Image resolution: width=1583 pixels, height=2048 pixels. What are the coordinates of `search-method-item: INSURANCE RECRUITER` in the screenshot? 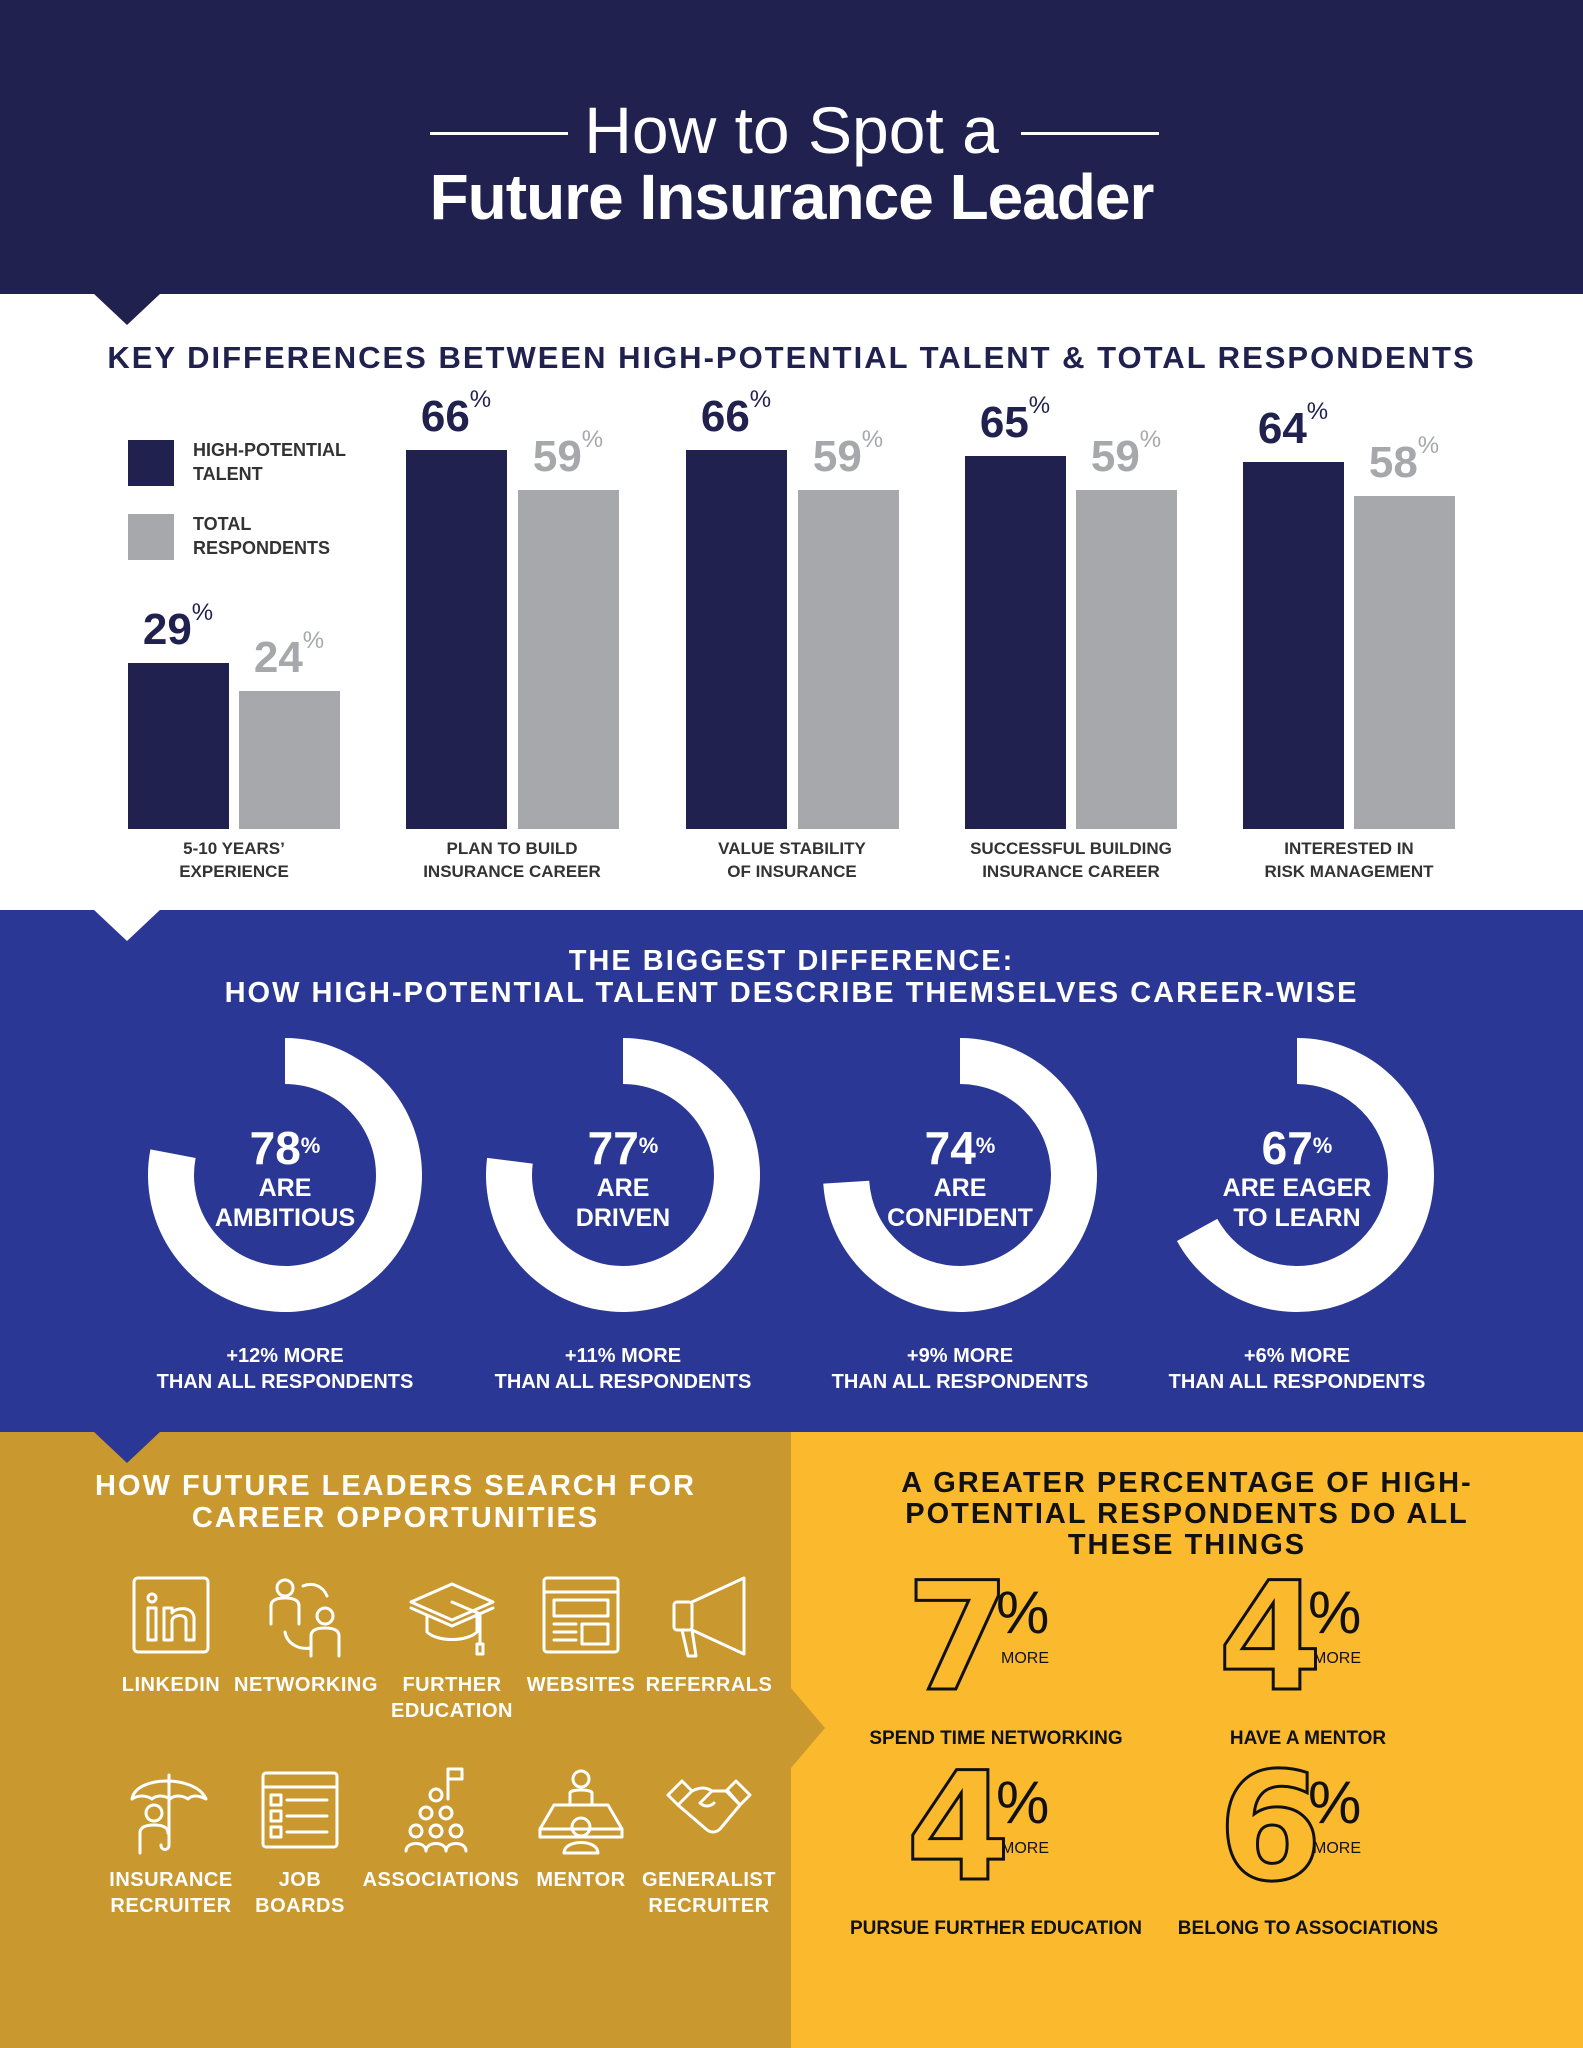 It's located at (171, 1842).